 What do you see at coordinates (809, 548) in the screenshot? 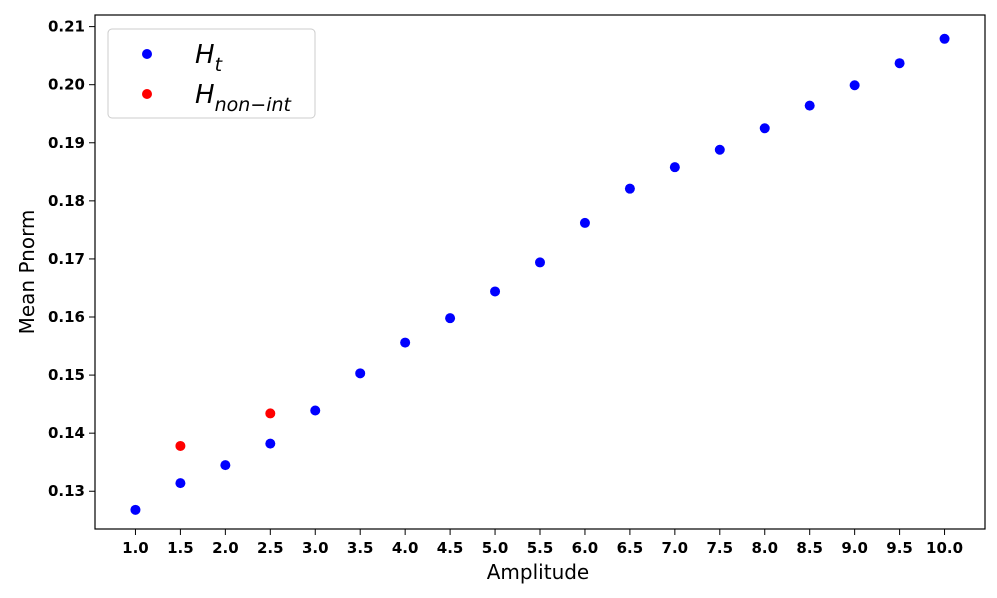
I see `x-tick-label: 8.5` at bounding box center [809, 548].